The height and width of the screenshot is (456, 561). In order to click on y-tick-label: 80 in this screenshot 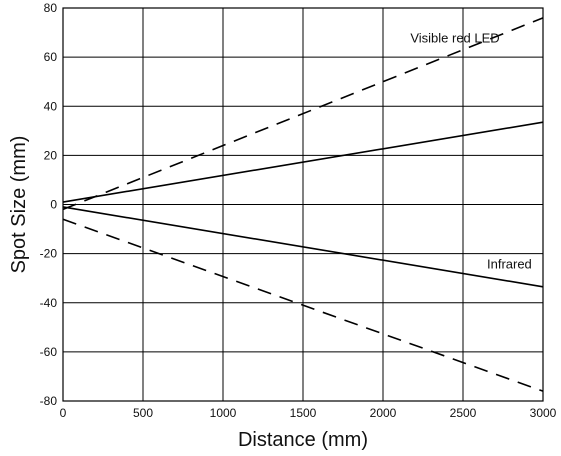, I will do `click(51, 8)`.